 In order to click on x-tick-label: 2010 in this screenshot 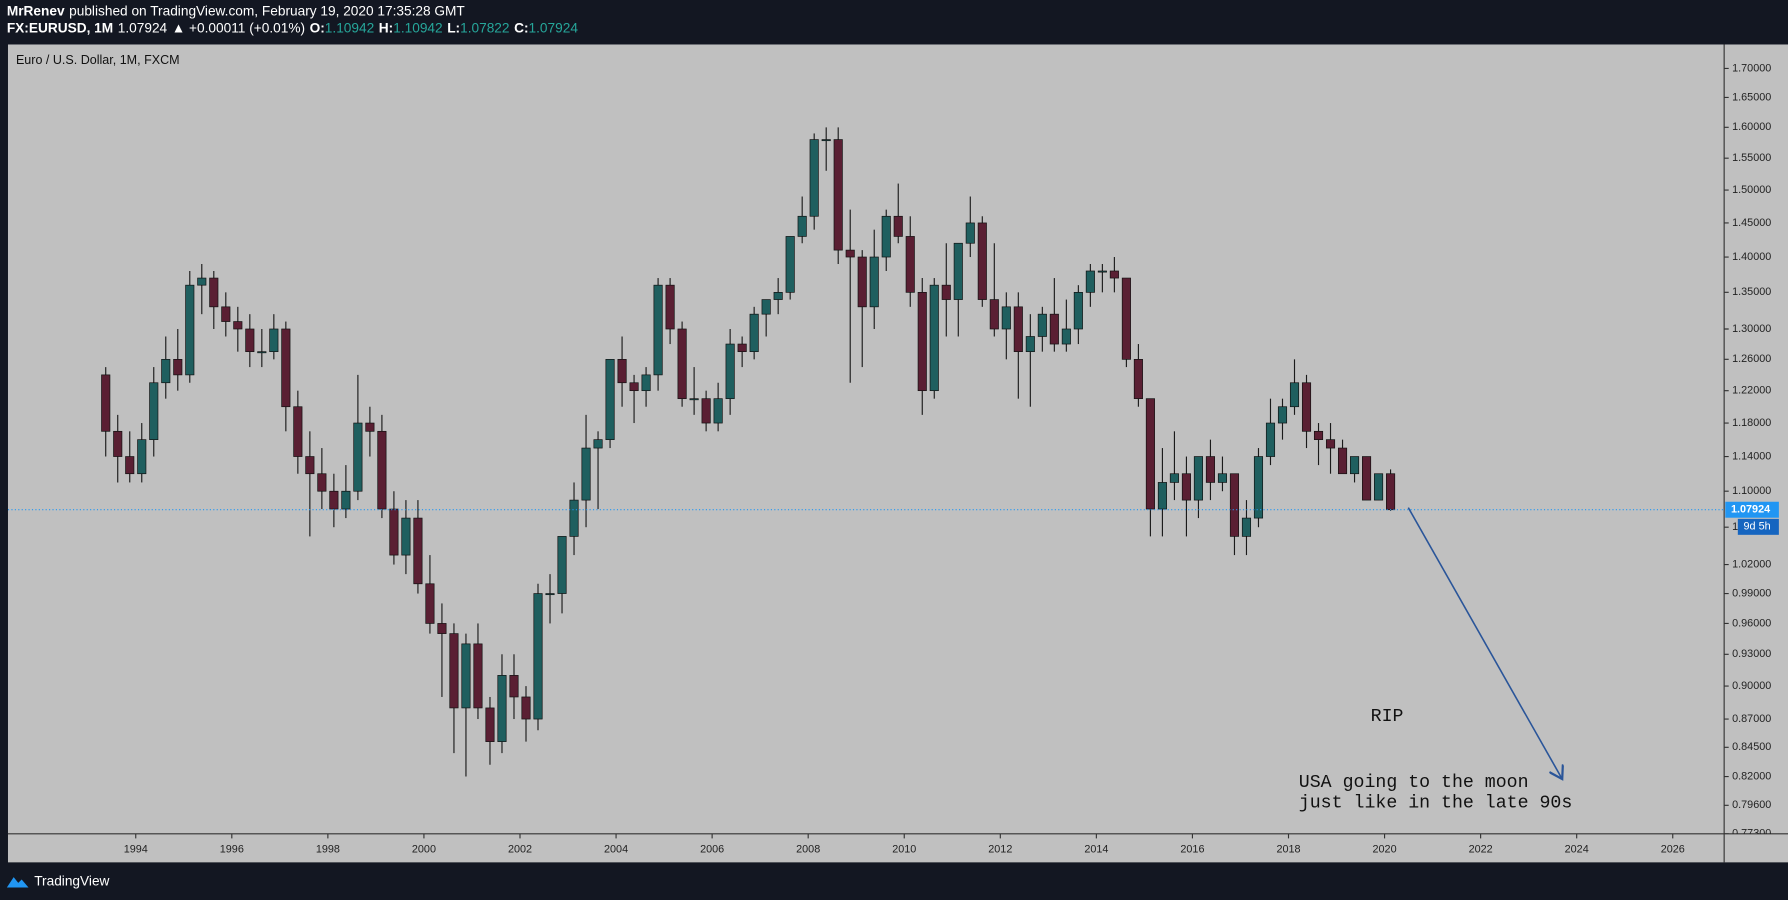, I will do `click(904, 850)`.